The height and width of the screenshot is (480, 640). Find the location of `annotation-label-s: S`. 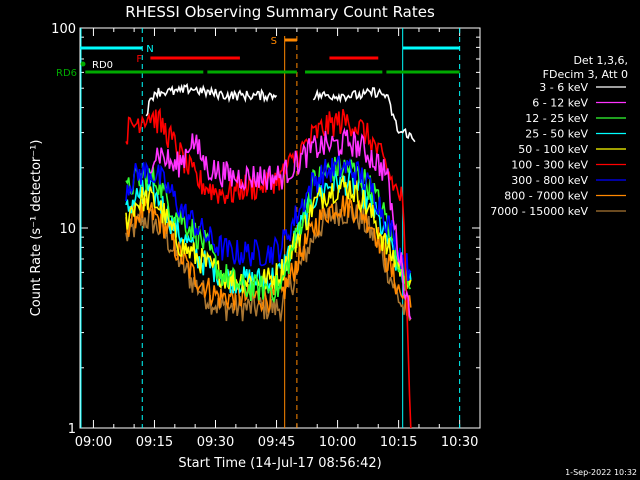

annotation-label-s: S is located at coordinates (274, 41).